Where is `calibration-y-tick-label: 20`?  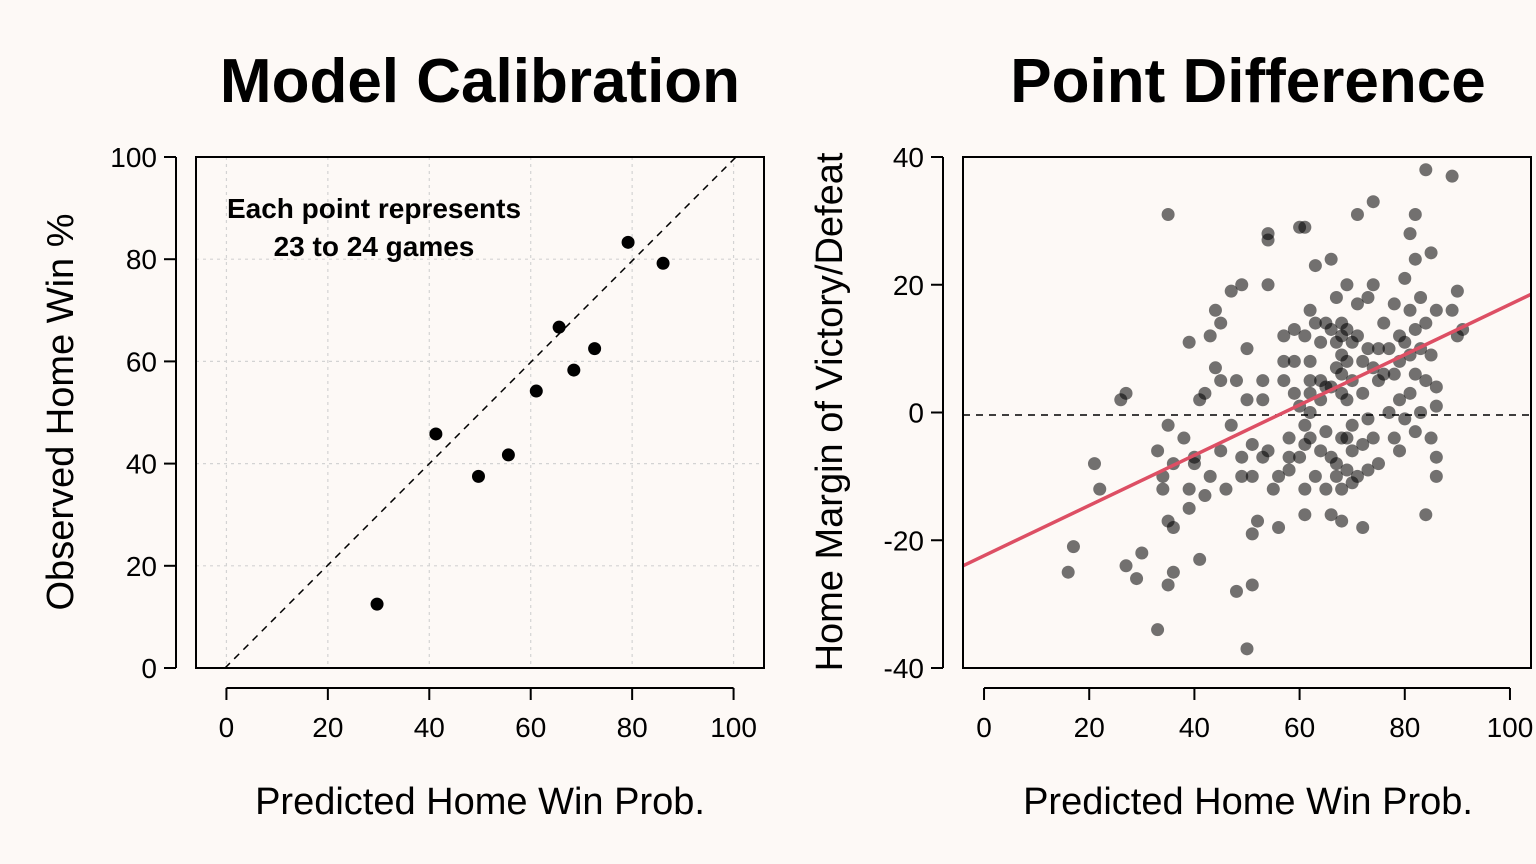
calibration-y-tick-label: 20 is located at coordinates (141, 566).